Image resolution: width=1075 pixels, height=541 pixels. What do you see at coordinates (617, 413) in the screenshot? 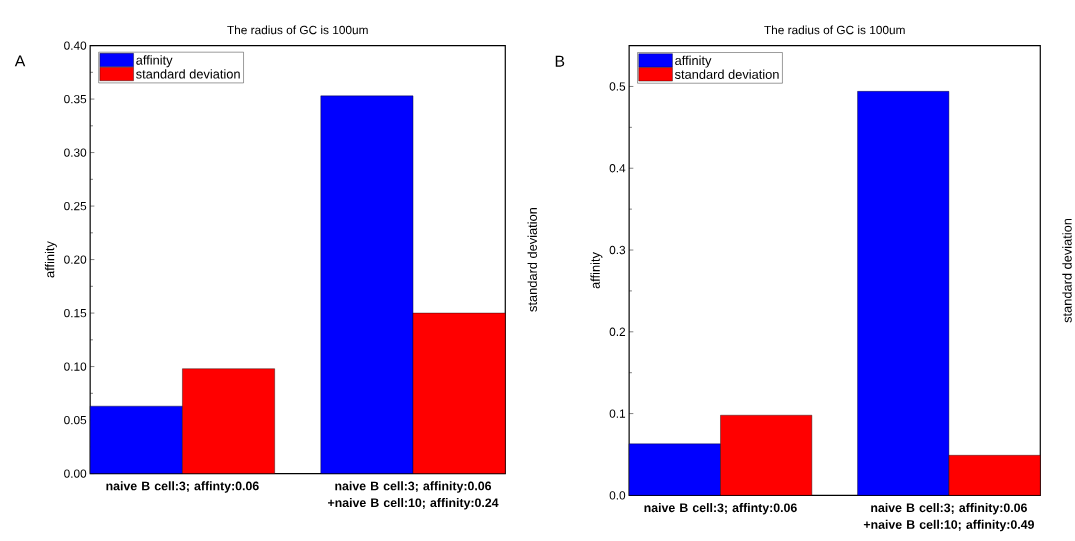
I see `y-tick-label: 0.1` at bounding box center [617, 413].